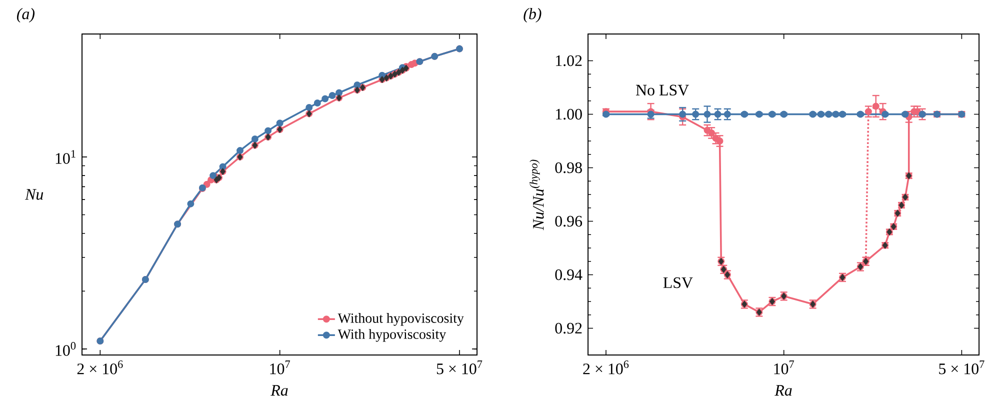  Describe the element at coordinates (66, 157) in the screenshot. I see `y-tick-label: 10$^{1}$` at that location.